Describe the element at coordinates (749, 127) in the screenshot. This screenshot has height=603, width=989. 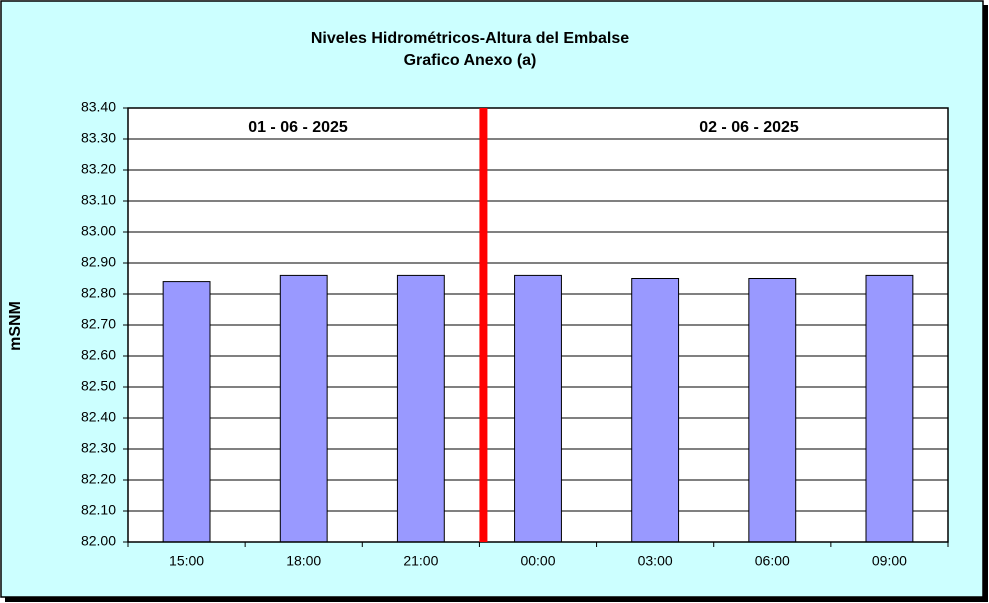
I see `date-annotation: 02 - 06 - 2025` at that location.